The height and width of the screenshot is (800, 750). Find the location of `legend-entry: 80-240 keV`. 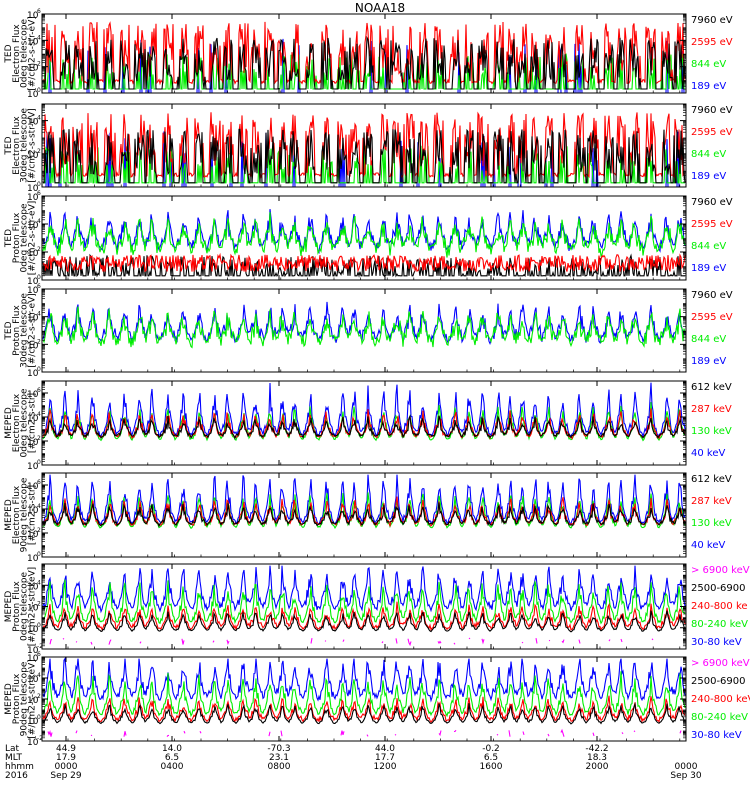

legend-entry: 80-240 keV is located at coordinates (719, 717).